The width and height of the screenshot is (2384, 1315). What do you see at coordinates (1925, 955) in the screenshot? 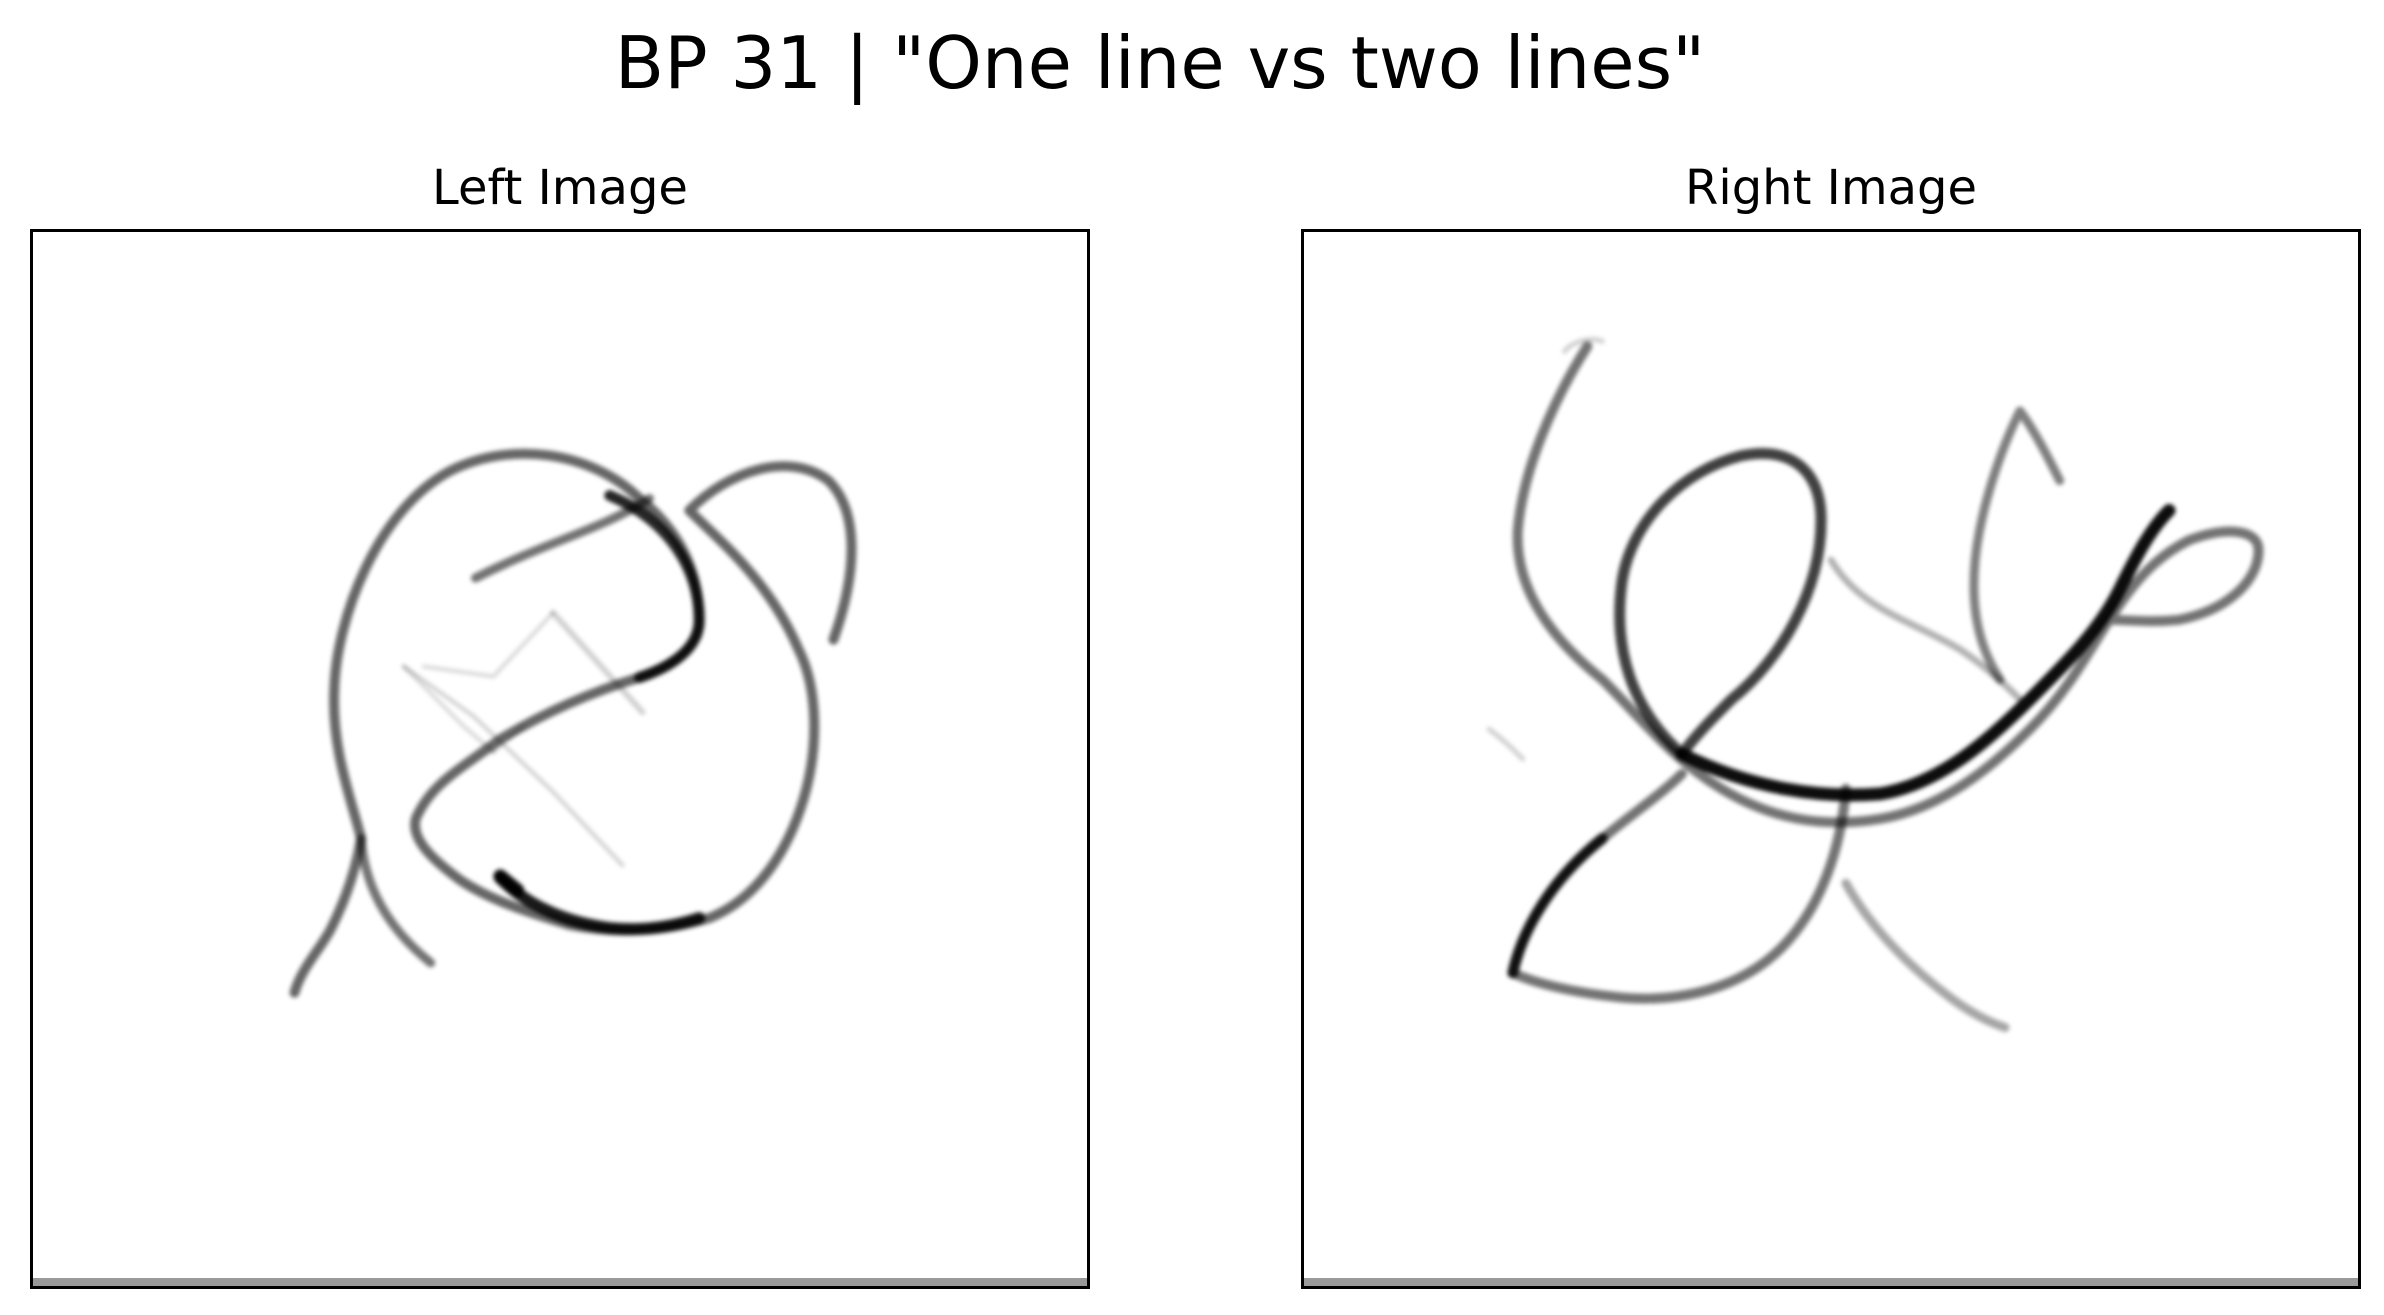
I see `right-tail` at bounding box center [1925, 955].